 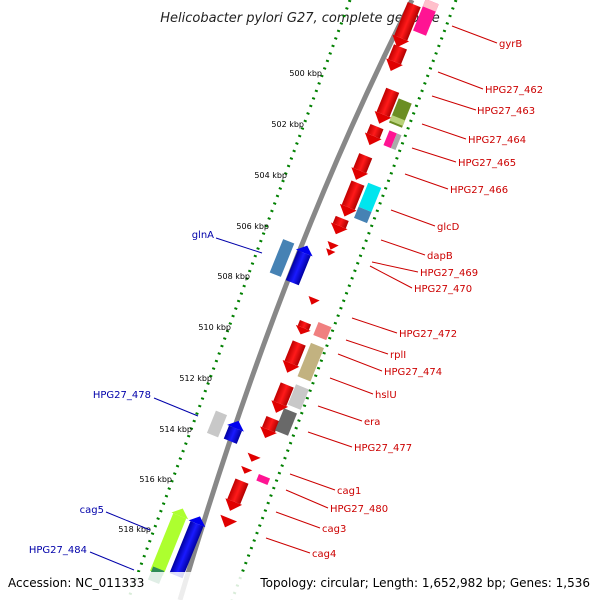 I want to click on label-dapB: dapB, so click(x=440, y=256).